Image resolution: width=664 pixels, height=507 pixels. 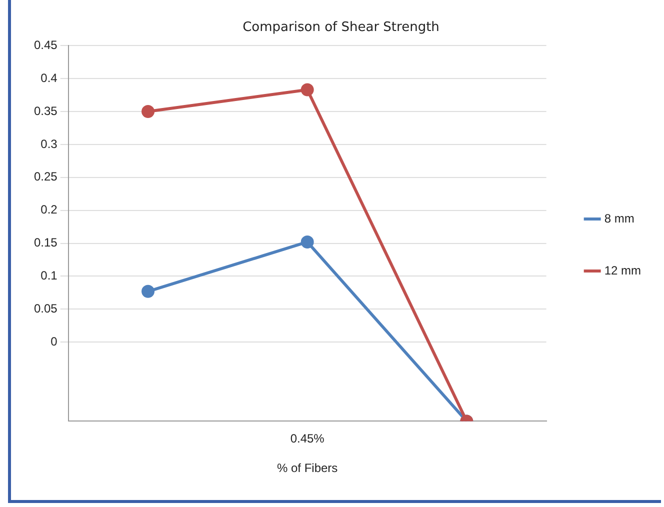 What do you see at coordinates (46, 177) in the screenshot?
I see `y-tick-label: 0.25` at bounding box center [46, 177].